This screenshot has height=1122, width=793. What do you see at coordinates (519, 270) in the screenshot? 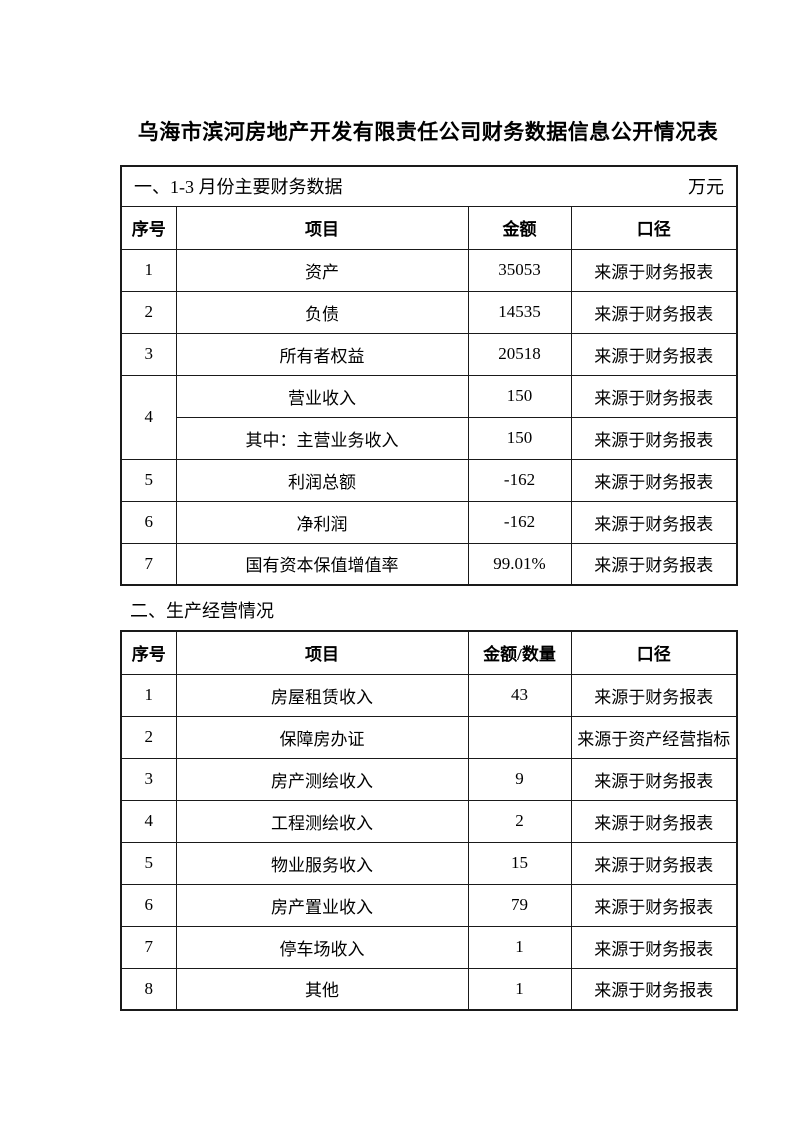
I see `cell-amount: 35053` at bounding box center [519, 270].